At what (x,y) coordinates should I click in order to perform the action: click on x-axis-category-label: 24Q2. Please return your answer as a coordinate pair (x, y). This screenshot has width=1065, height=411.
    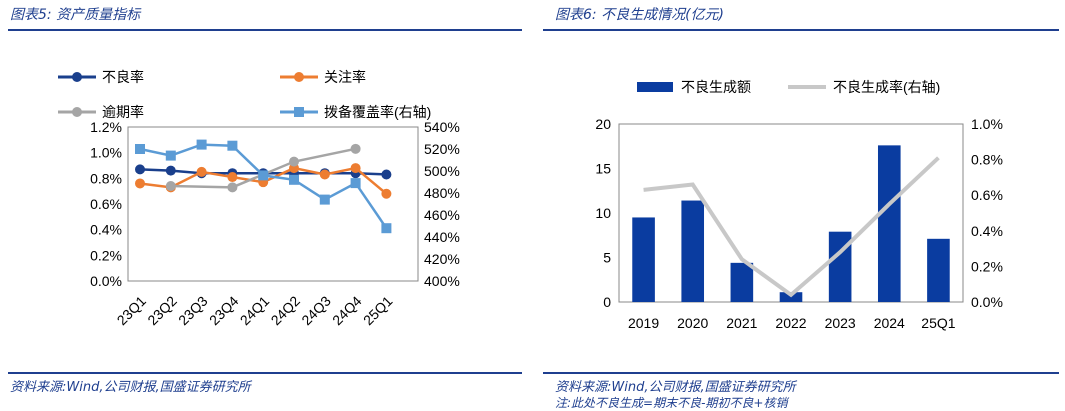
    Looking at the image, I should click on (286, 311).